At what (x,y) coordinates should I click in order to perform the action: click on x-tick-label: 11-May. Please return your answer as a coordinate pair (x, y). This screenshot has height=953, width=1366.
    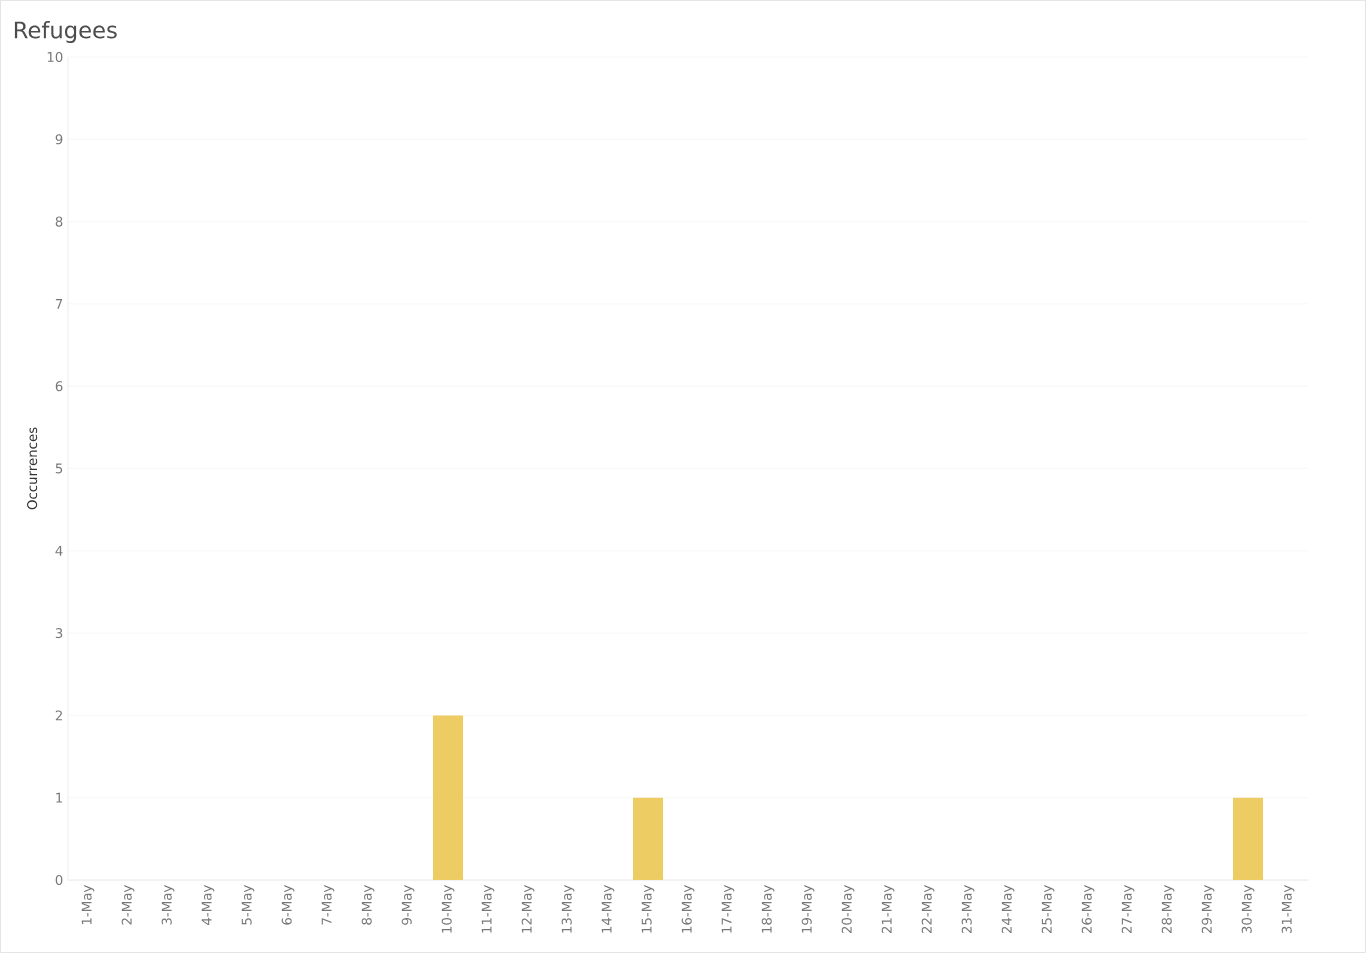
    Looking at the image, I should click on (488, 909).